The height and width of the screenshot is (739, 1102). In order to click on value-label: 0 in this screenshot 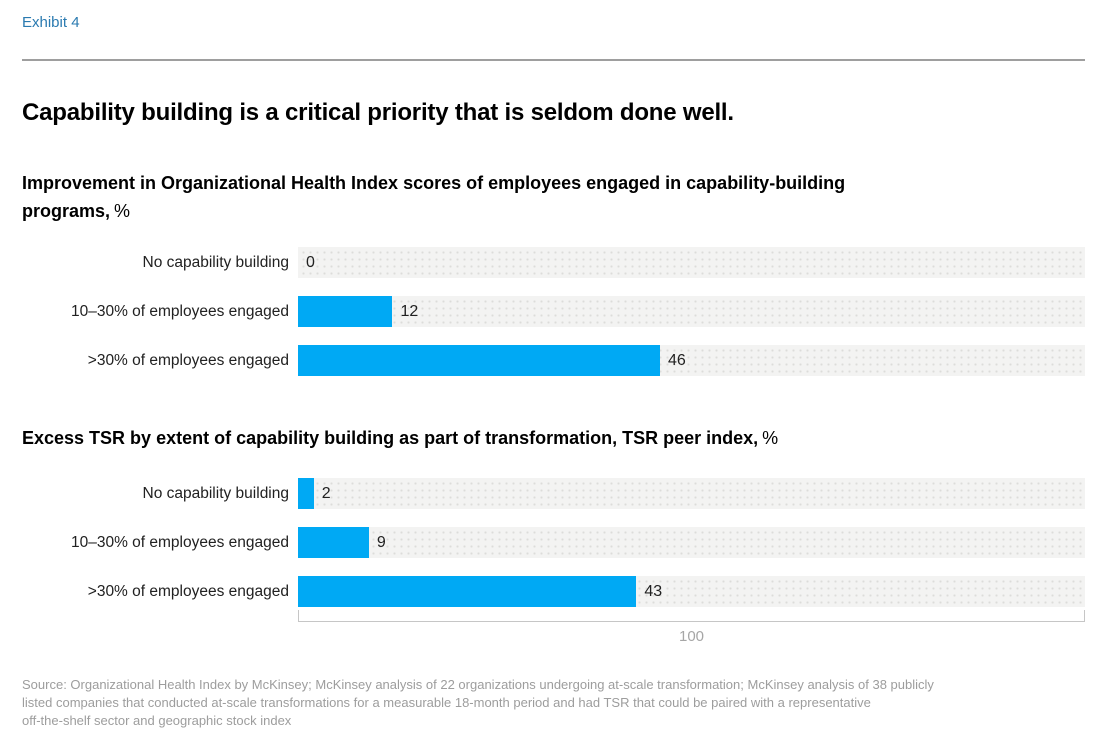, I will do `click(310, 262)`.